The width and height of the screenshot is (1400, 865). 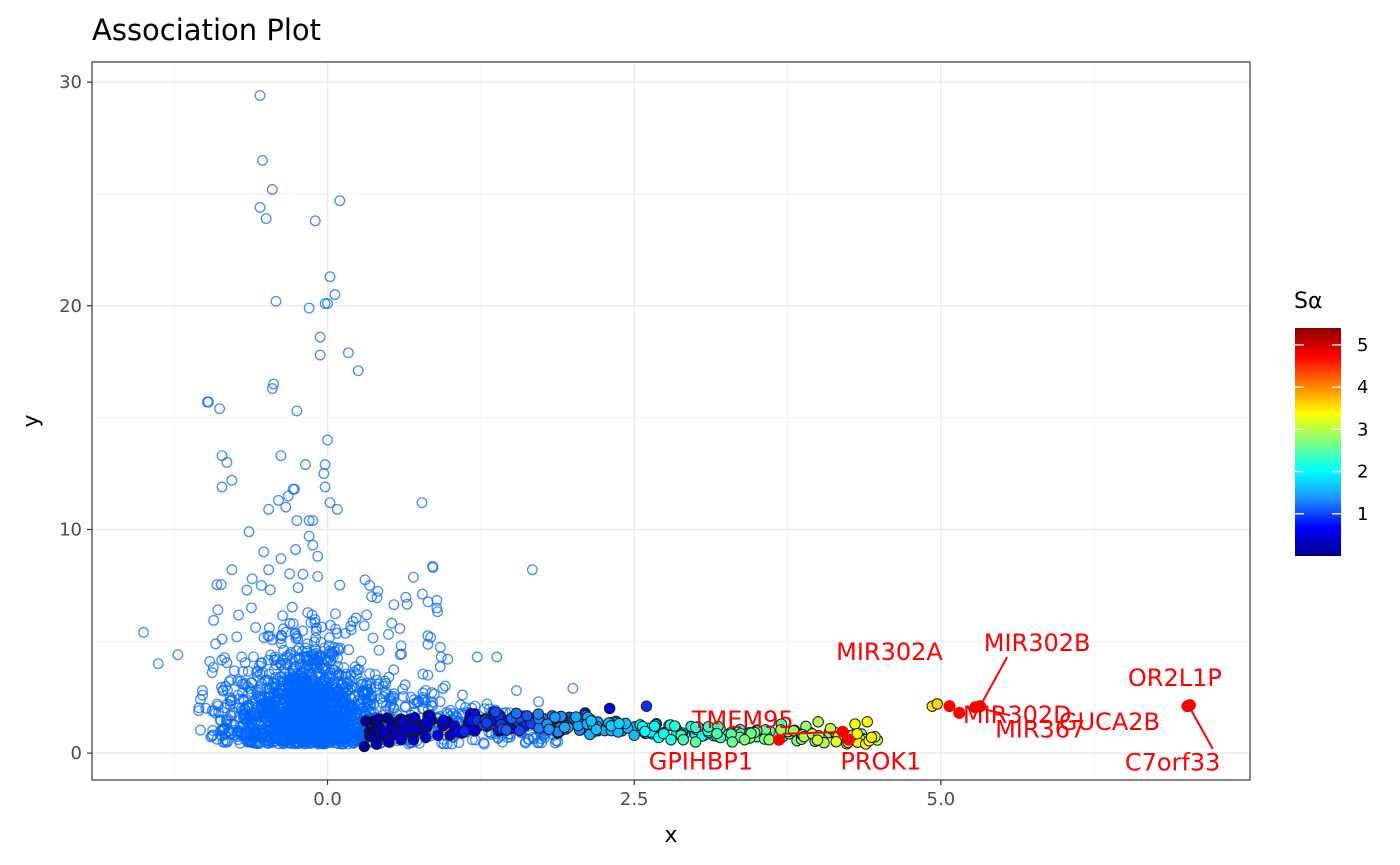 I want to click on gene-label: OR2L1P, so click(x=1175, y=678).